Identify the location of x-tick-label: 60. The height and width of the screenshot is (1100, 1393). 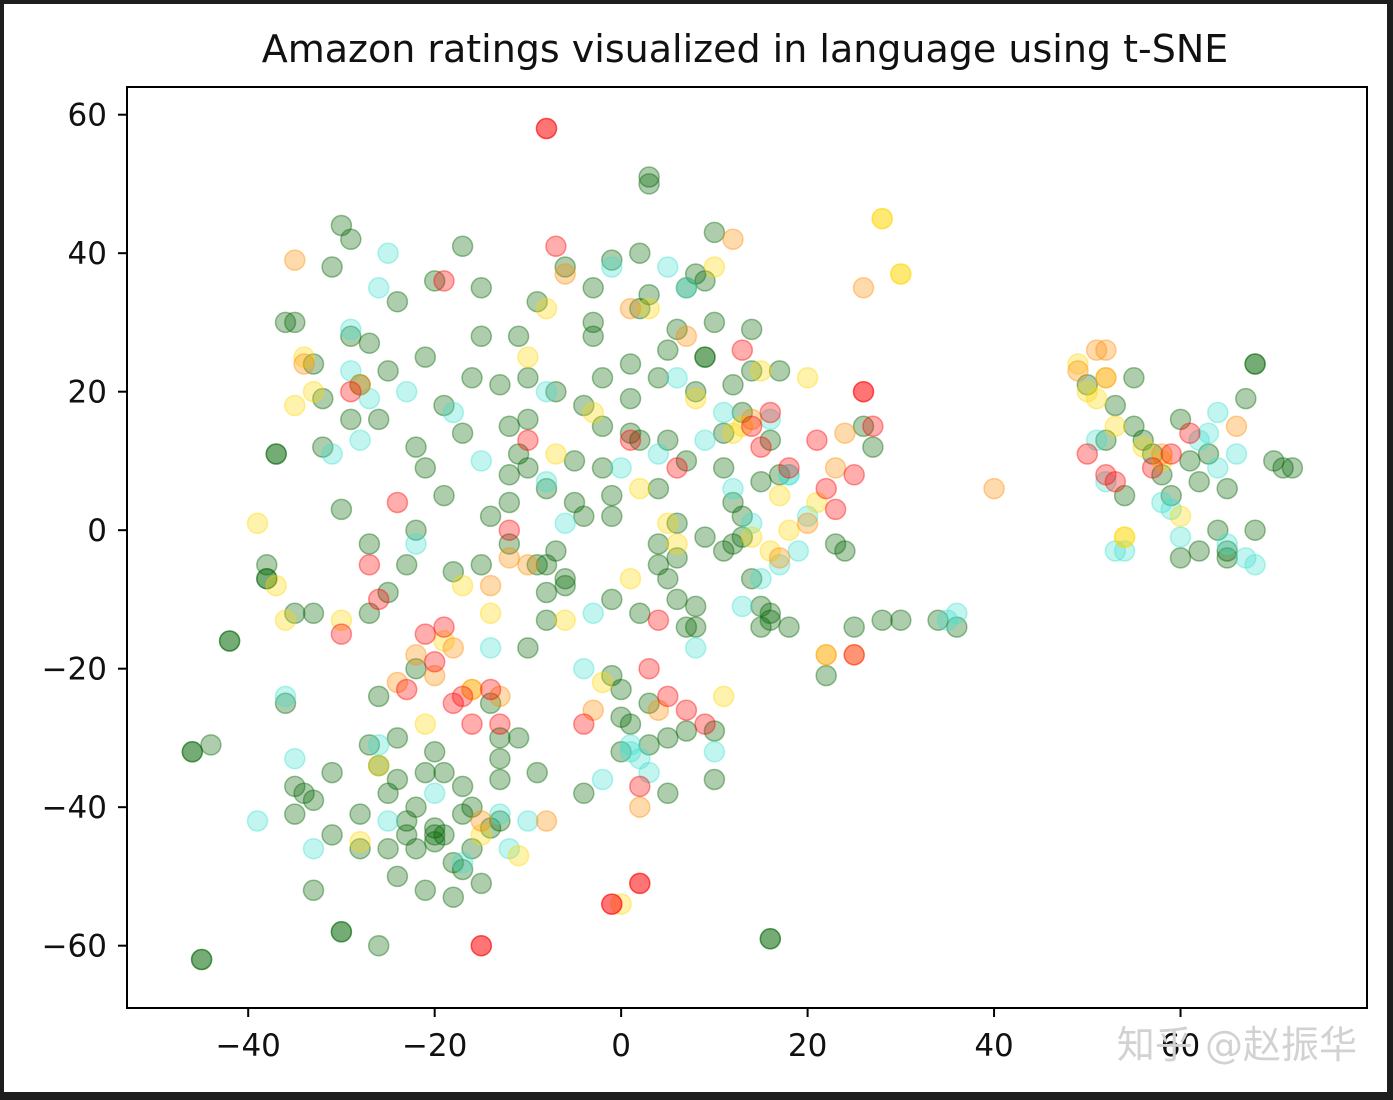
(1180, 1046).